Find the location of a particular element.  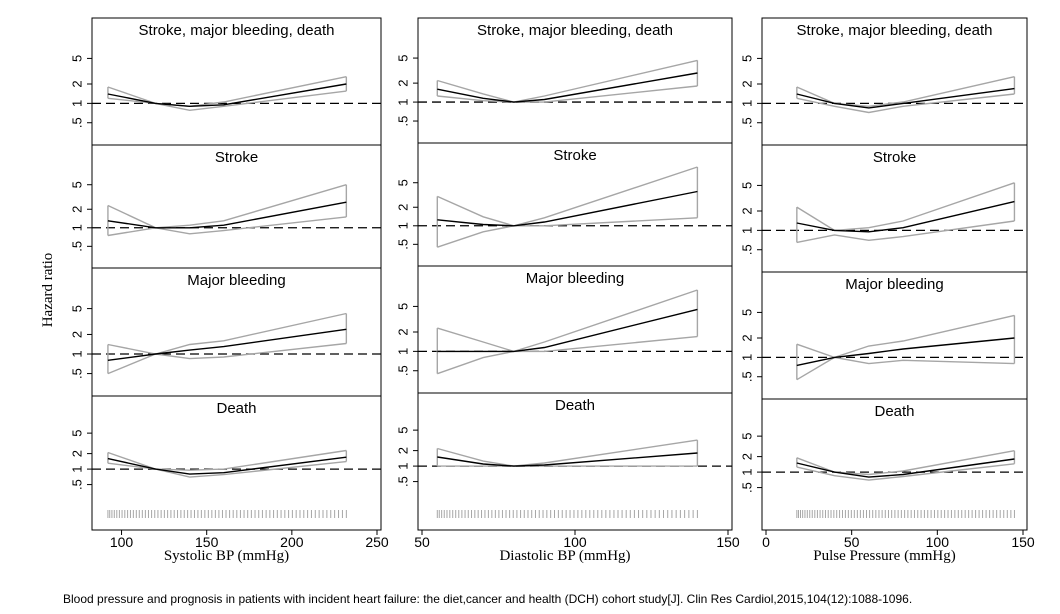

x-axis-label: Pulse Pressure (mmHg) is located at coordinates (884, 556).